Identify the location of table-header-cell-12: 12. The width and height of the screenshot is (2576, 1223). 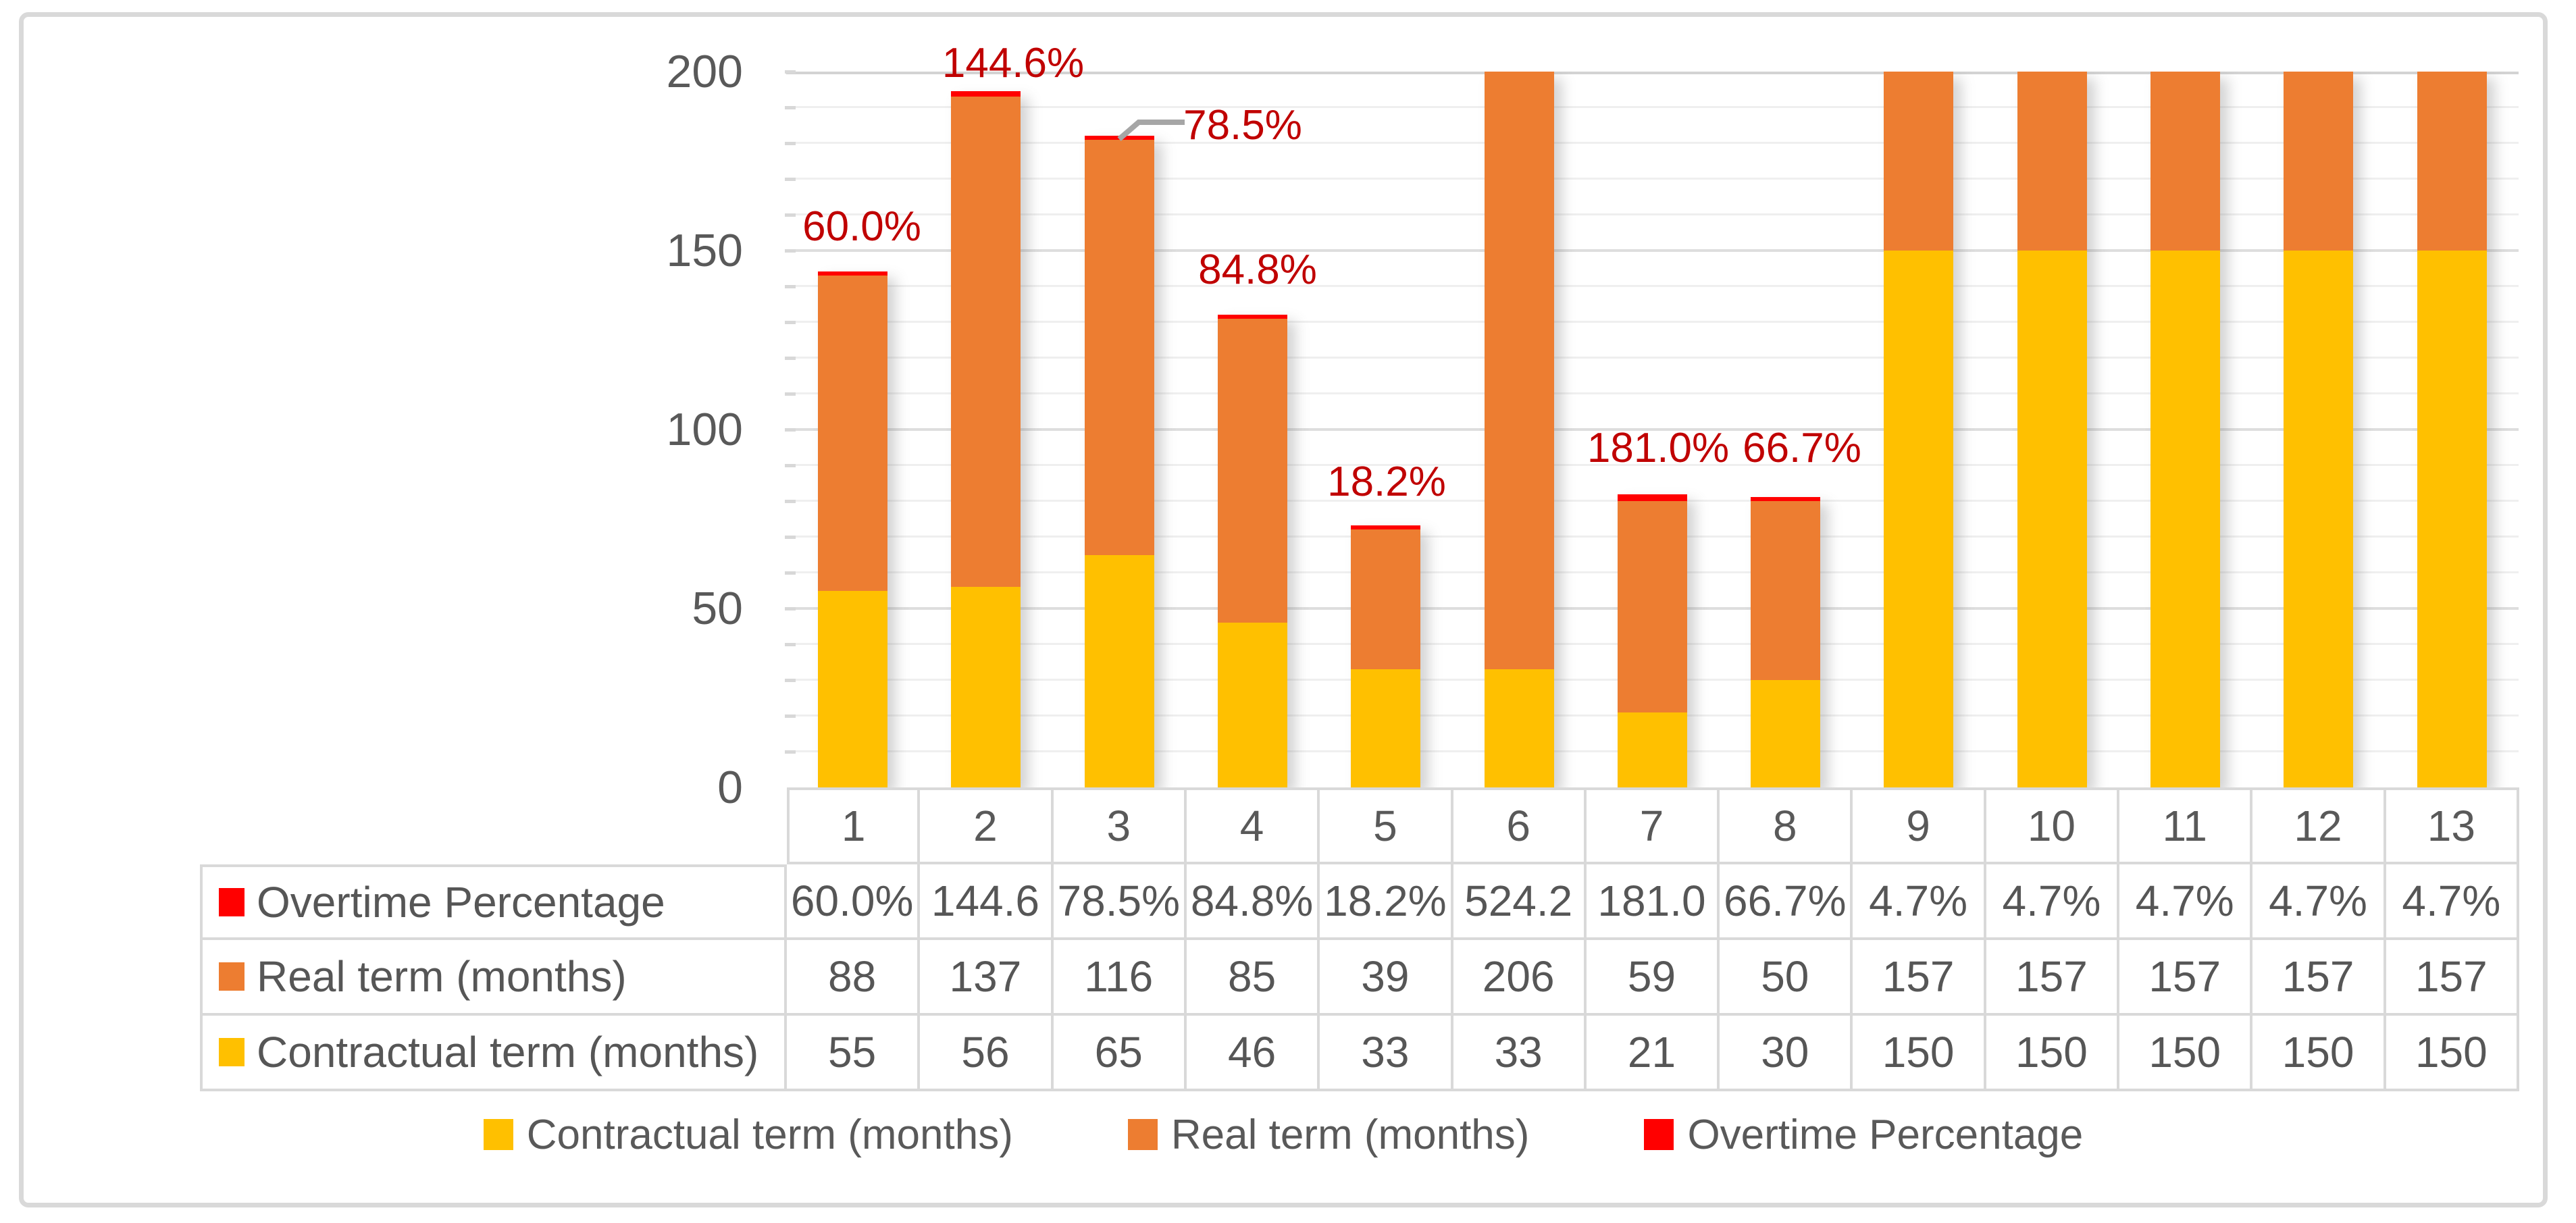
(2319, 825).